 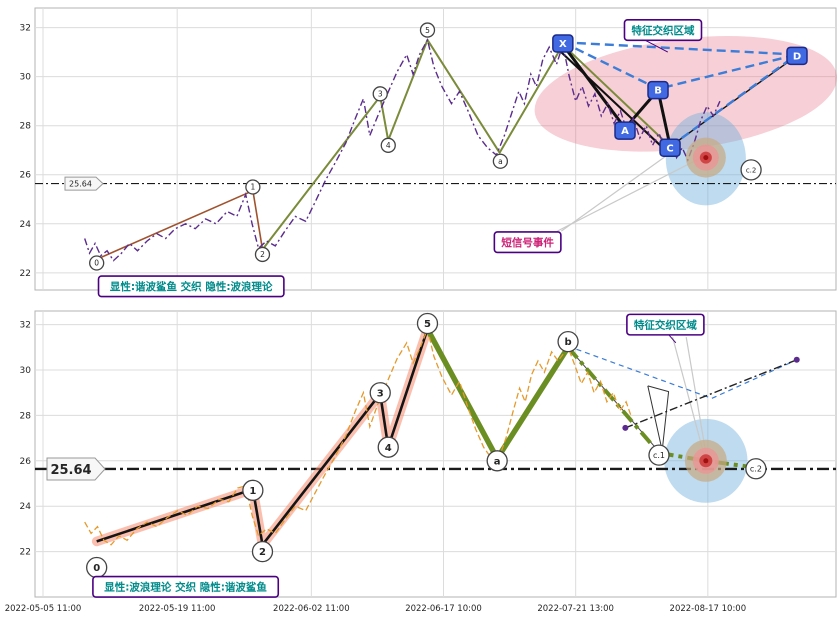 I want to click on pattern-point-label: X, so click(x=563, y=44).